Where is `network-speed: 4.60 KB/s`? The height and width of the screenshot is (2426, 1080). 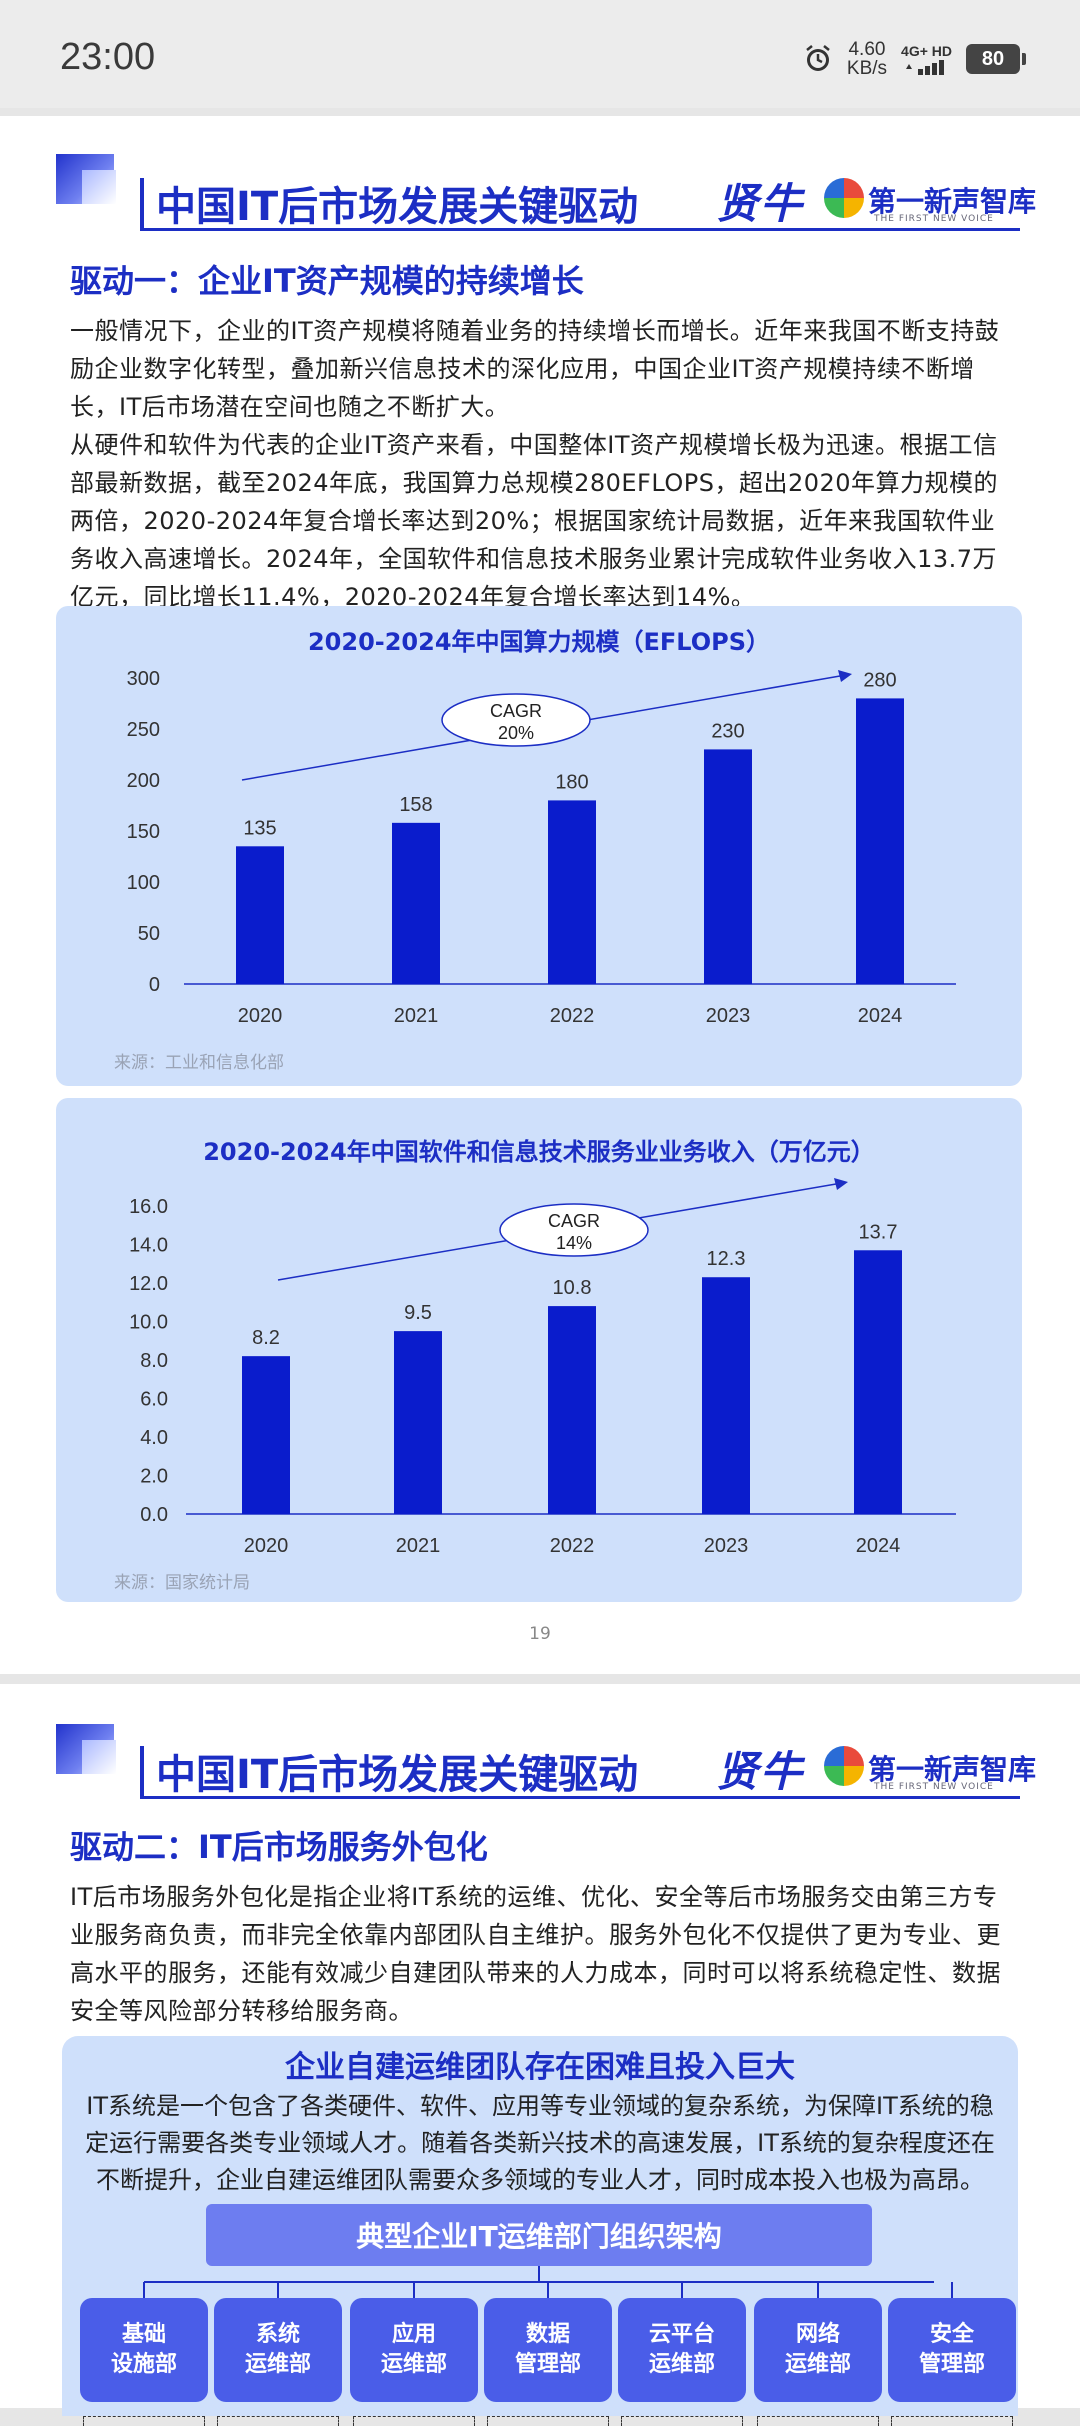 network-speed: 4.60 KB/s is located at coordinates (867, 59).